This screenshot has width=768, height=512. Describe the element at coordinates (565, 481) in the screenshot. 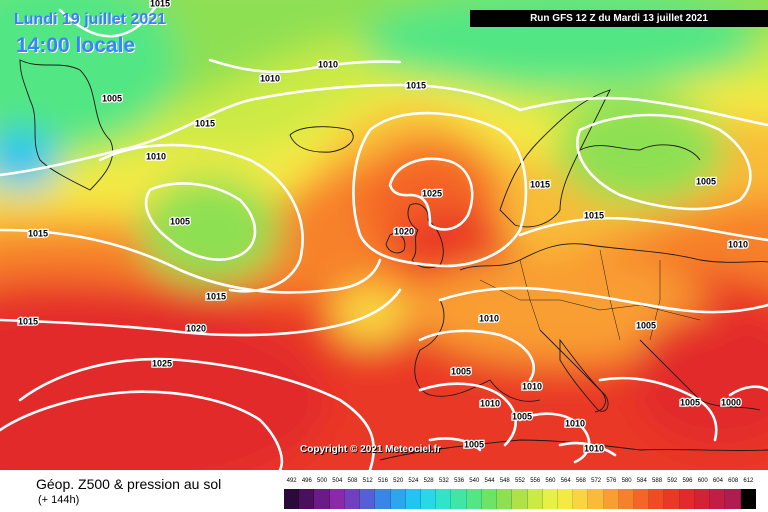

I see `color-scale-tick: 564` at that location.